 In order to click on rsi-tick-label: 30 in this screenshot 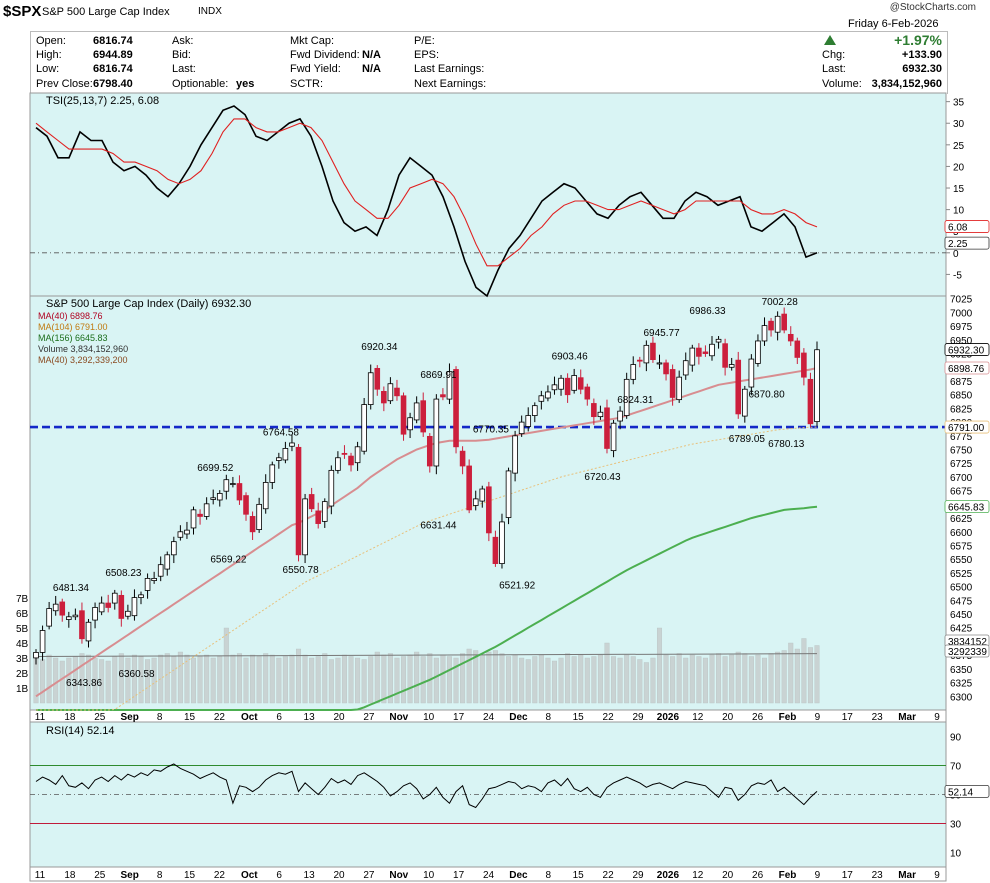, I will do `click(956, 825)`.